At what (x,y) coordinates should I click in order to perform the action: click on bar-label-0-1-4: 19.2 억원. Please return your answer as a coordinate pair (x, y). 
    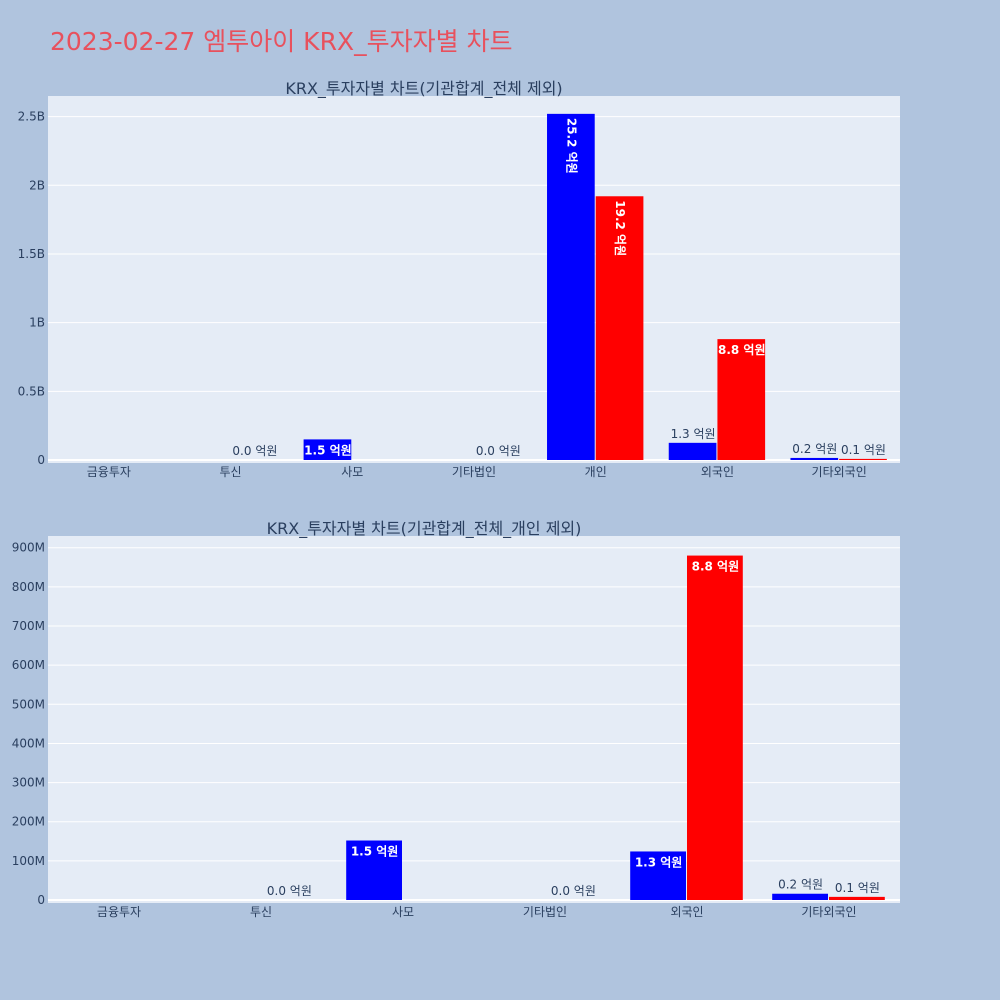
    Looking at the image, I should click on (620, 228).